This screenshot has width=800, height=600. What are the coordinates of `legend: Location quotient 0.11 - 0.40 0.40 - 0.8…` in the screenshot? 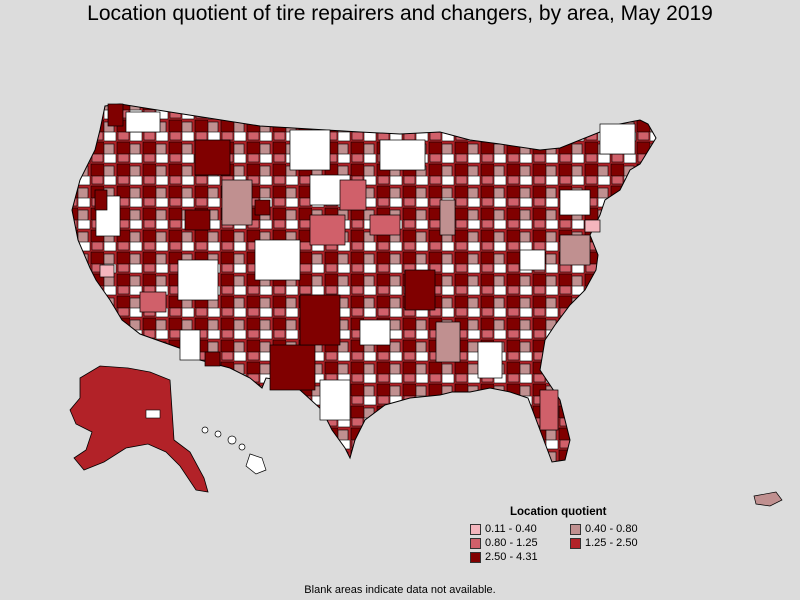 It's located at (570, 534).